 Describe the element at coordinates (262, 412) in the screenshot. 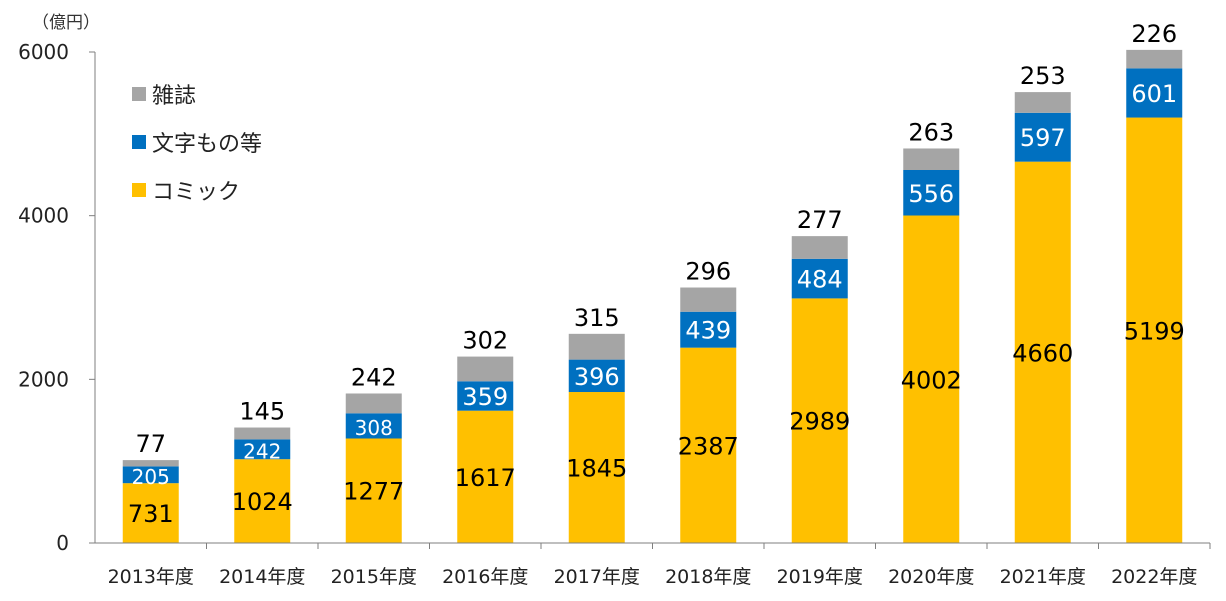

I see `data-label: 145` at that location.